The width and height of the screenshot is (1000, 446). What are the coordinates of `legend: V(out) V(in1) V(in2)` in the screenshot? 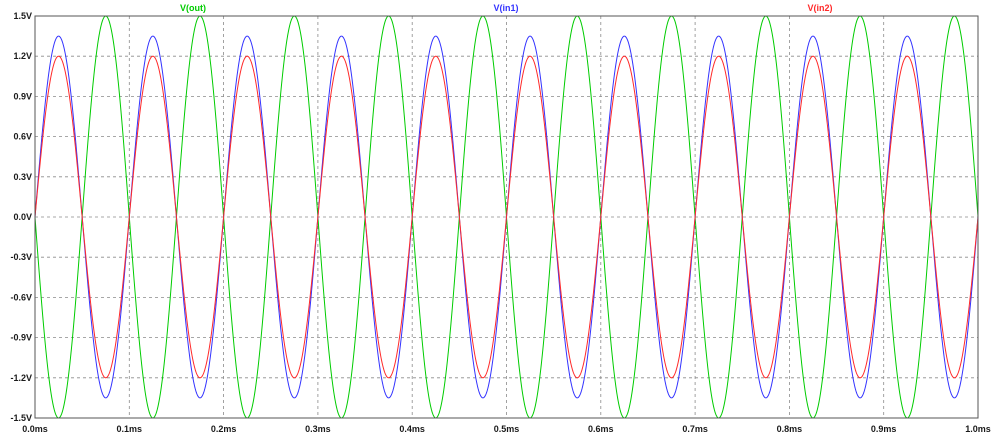 It's located at (506, 8).